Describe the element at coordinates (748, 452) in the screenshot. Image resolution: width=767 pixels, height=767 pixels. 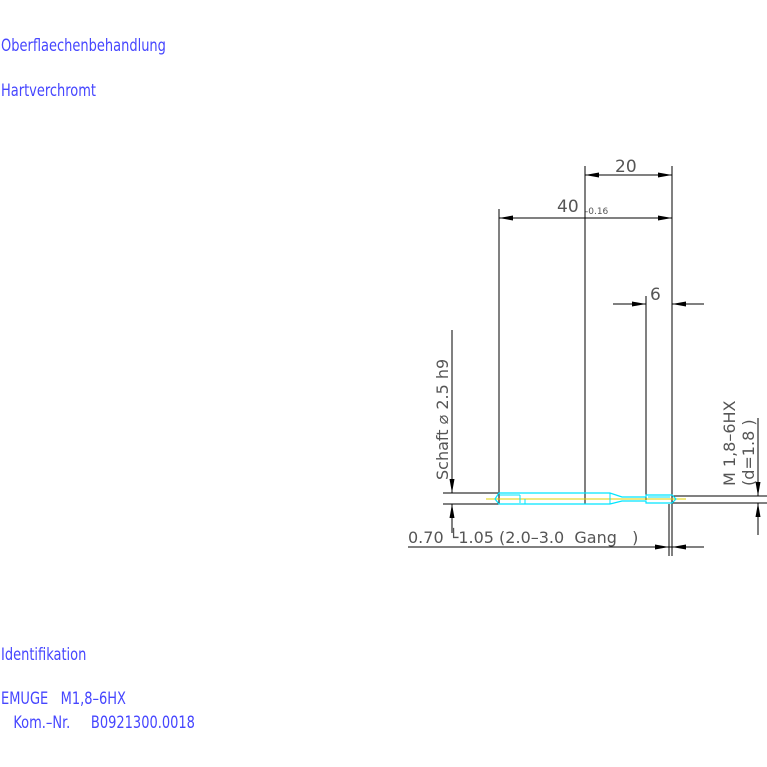
I see `thread-diameter: (d=1.8 )` at that location.